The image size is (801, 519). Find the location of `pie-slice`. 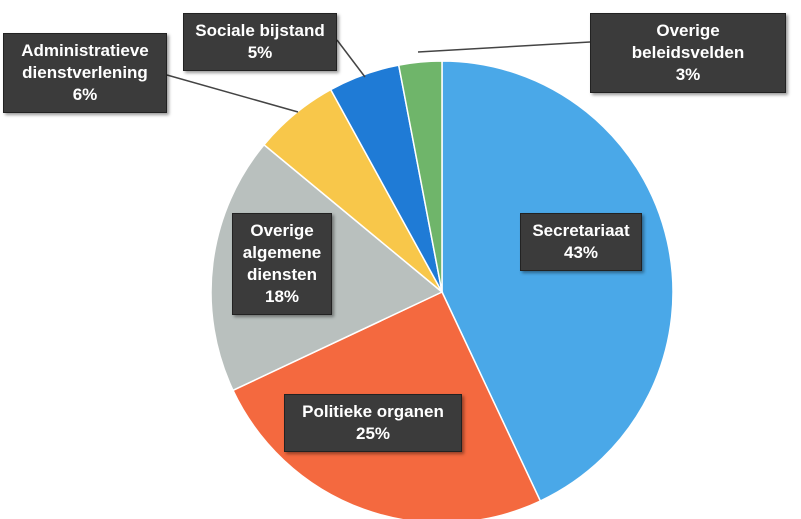

pie-slice is located at coordinates (420, 176).